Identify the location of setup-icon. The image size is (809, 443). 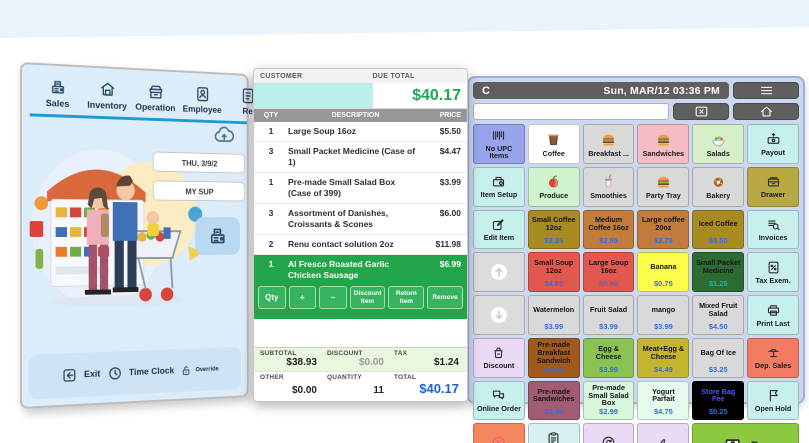
(498, 181).